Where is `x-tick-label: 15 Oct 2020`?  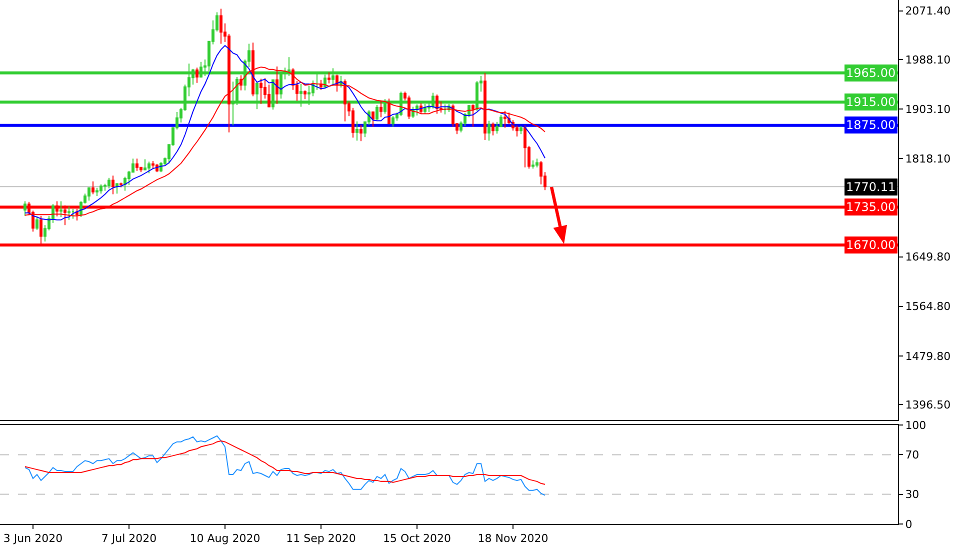 x-tick-label: 15 Oct 2020 is located at coordinates (417, 539).